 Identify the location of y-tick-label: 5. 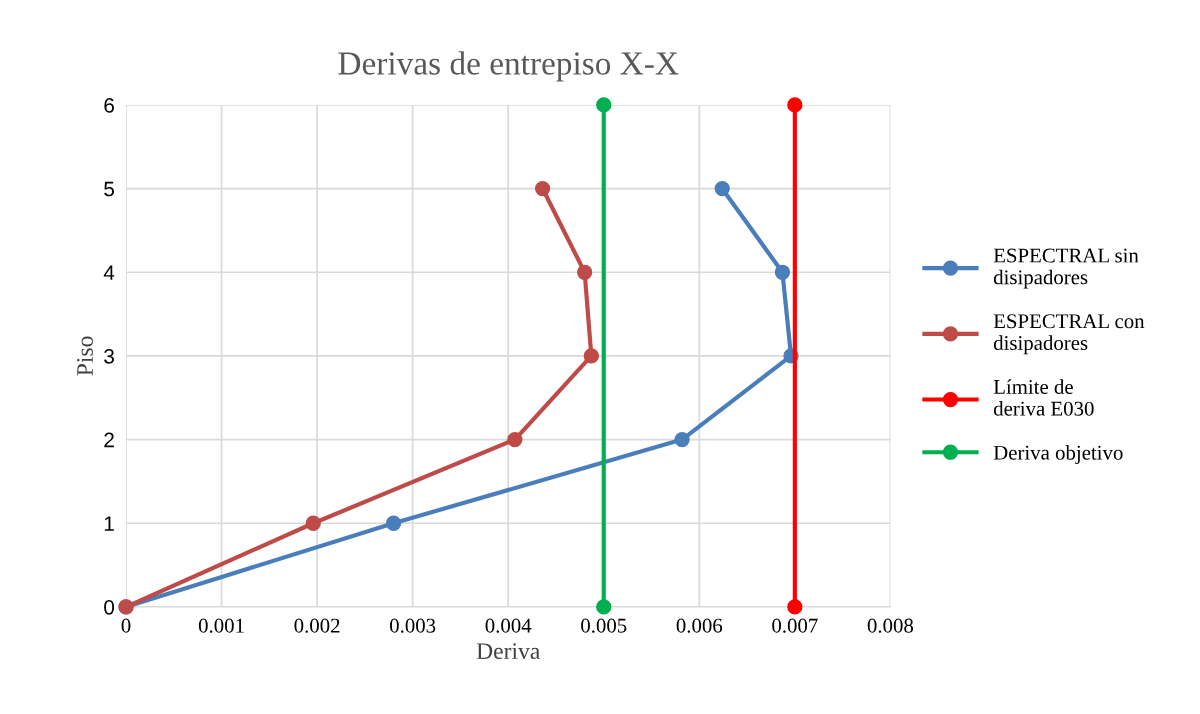
(109, 189).